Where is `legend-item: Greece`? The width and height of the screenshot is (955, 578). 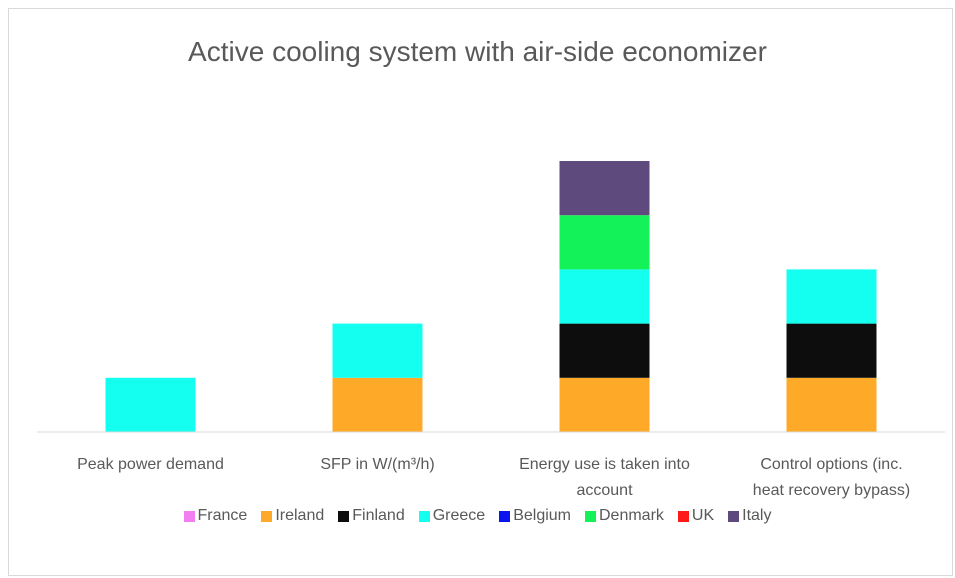
legend-item: Greece is located at coordinates (452, 516).